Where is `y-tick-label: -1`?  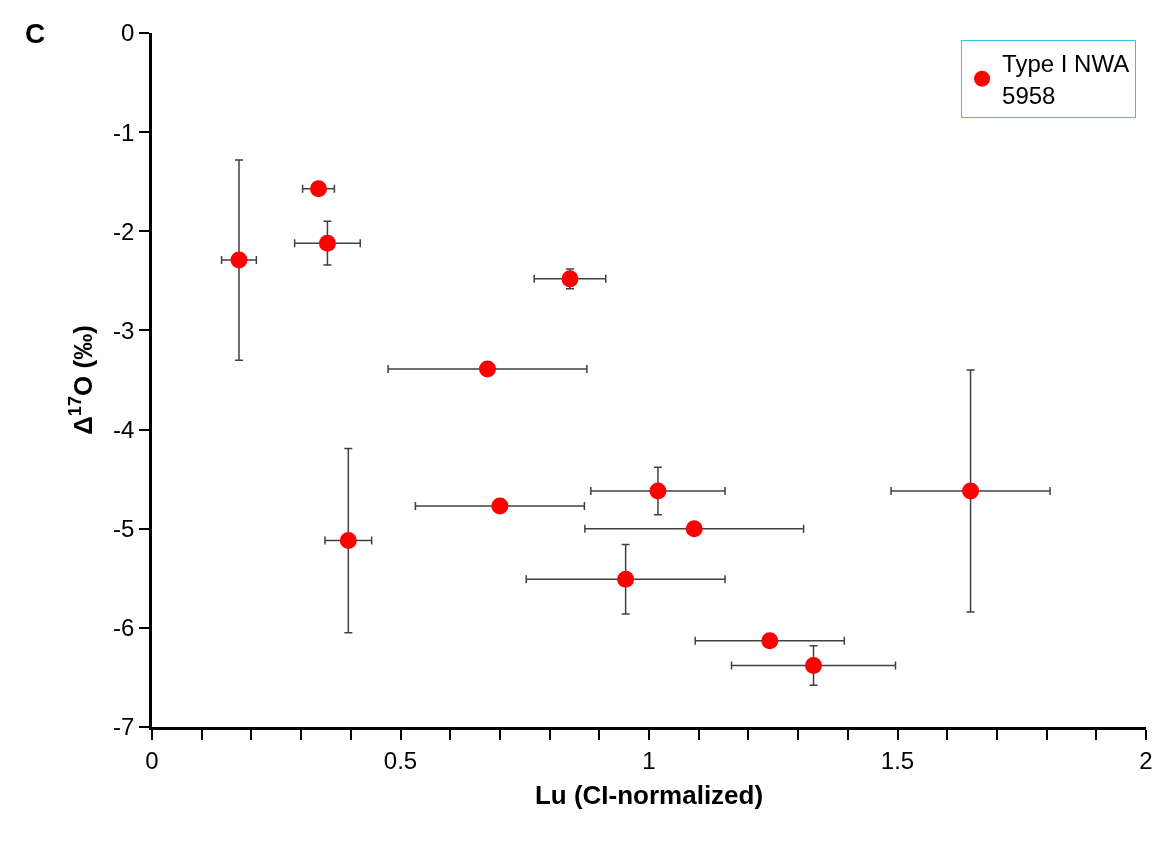 y-tick-label: -1 is located at coordinates (124, 132).